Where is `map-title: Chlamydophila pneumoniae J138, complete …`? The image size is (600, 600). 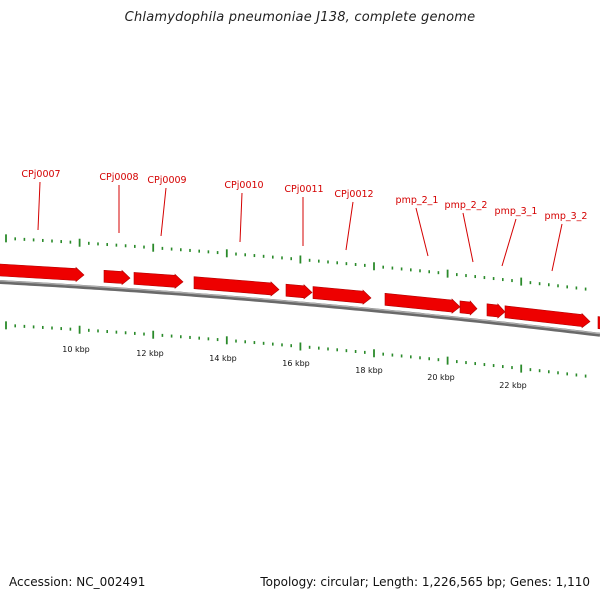
map-title: Chlamydophila pneumoniae J138, complete … is located at coordinates (300, 17).